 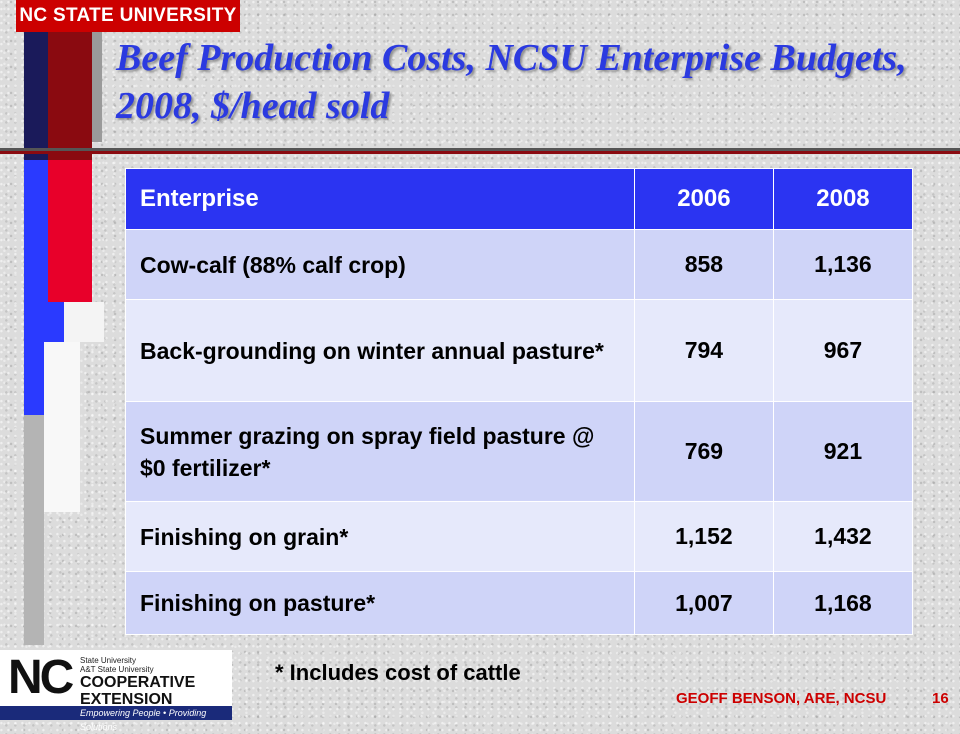 I want to click on decor-stripe-maroon, so click(x=70, y=96).